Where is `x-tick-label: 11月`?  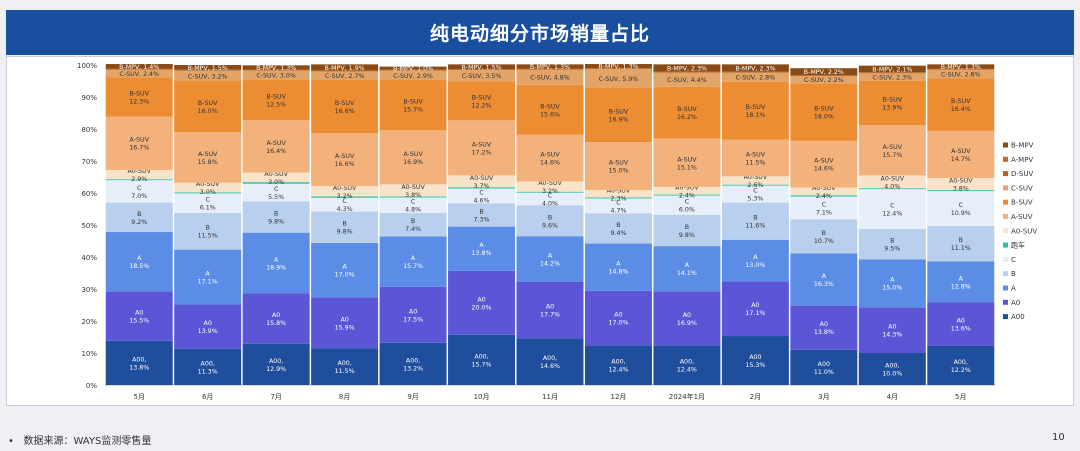 x-tick-label: 11月 is located at coordinates (550, 397).